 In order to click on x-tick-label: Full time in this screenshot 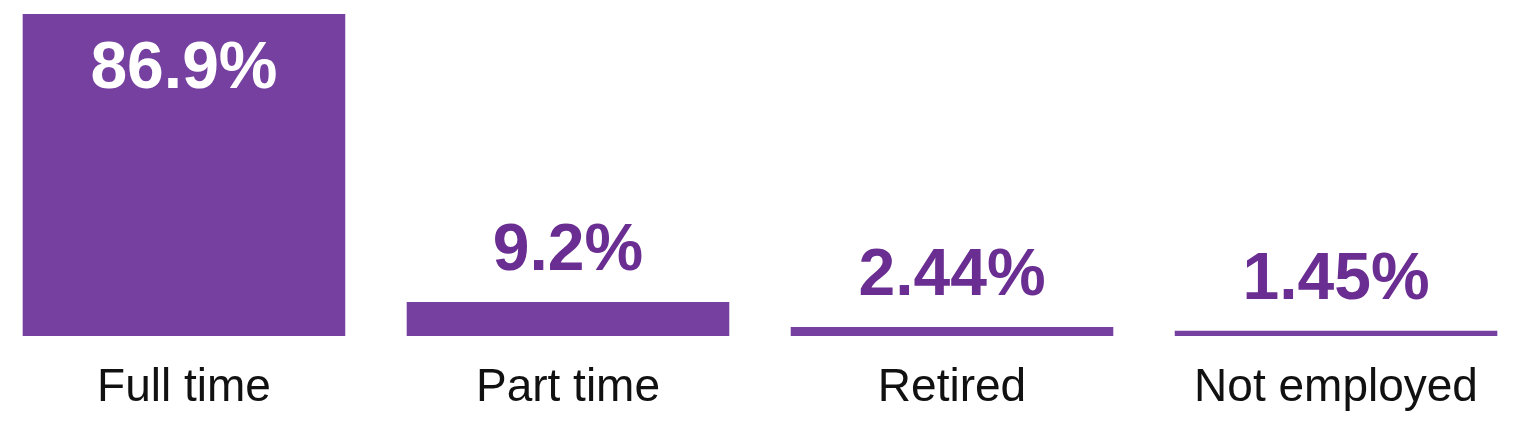, I will do `click(184, 384)`.